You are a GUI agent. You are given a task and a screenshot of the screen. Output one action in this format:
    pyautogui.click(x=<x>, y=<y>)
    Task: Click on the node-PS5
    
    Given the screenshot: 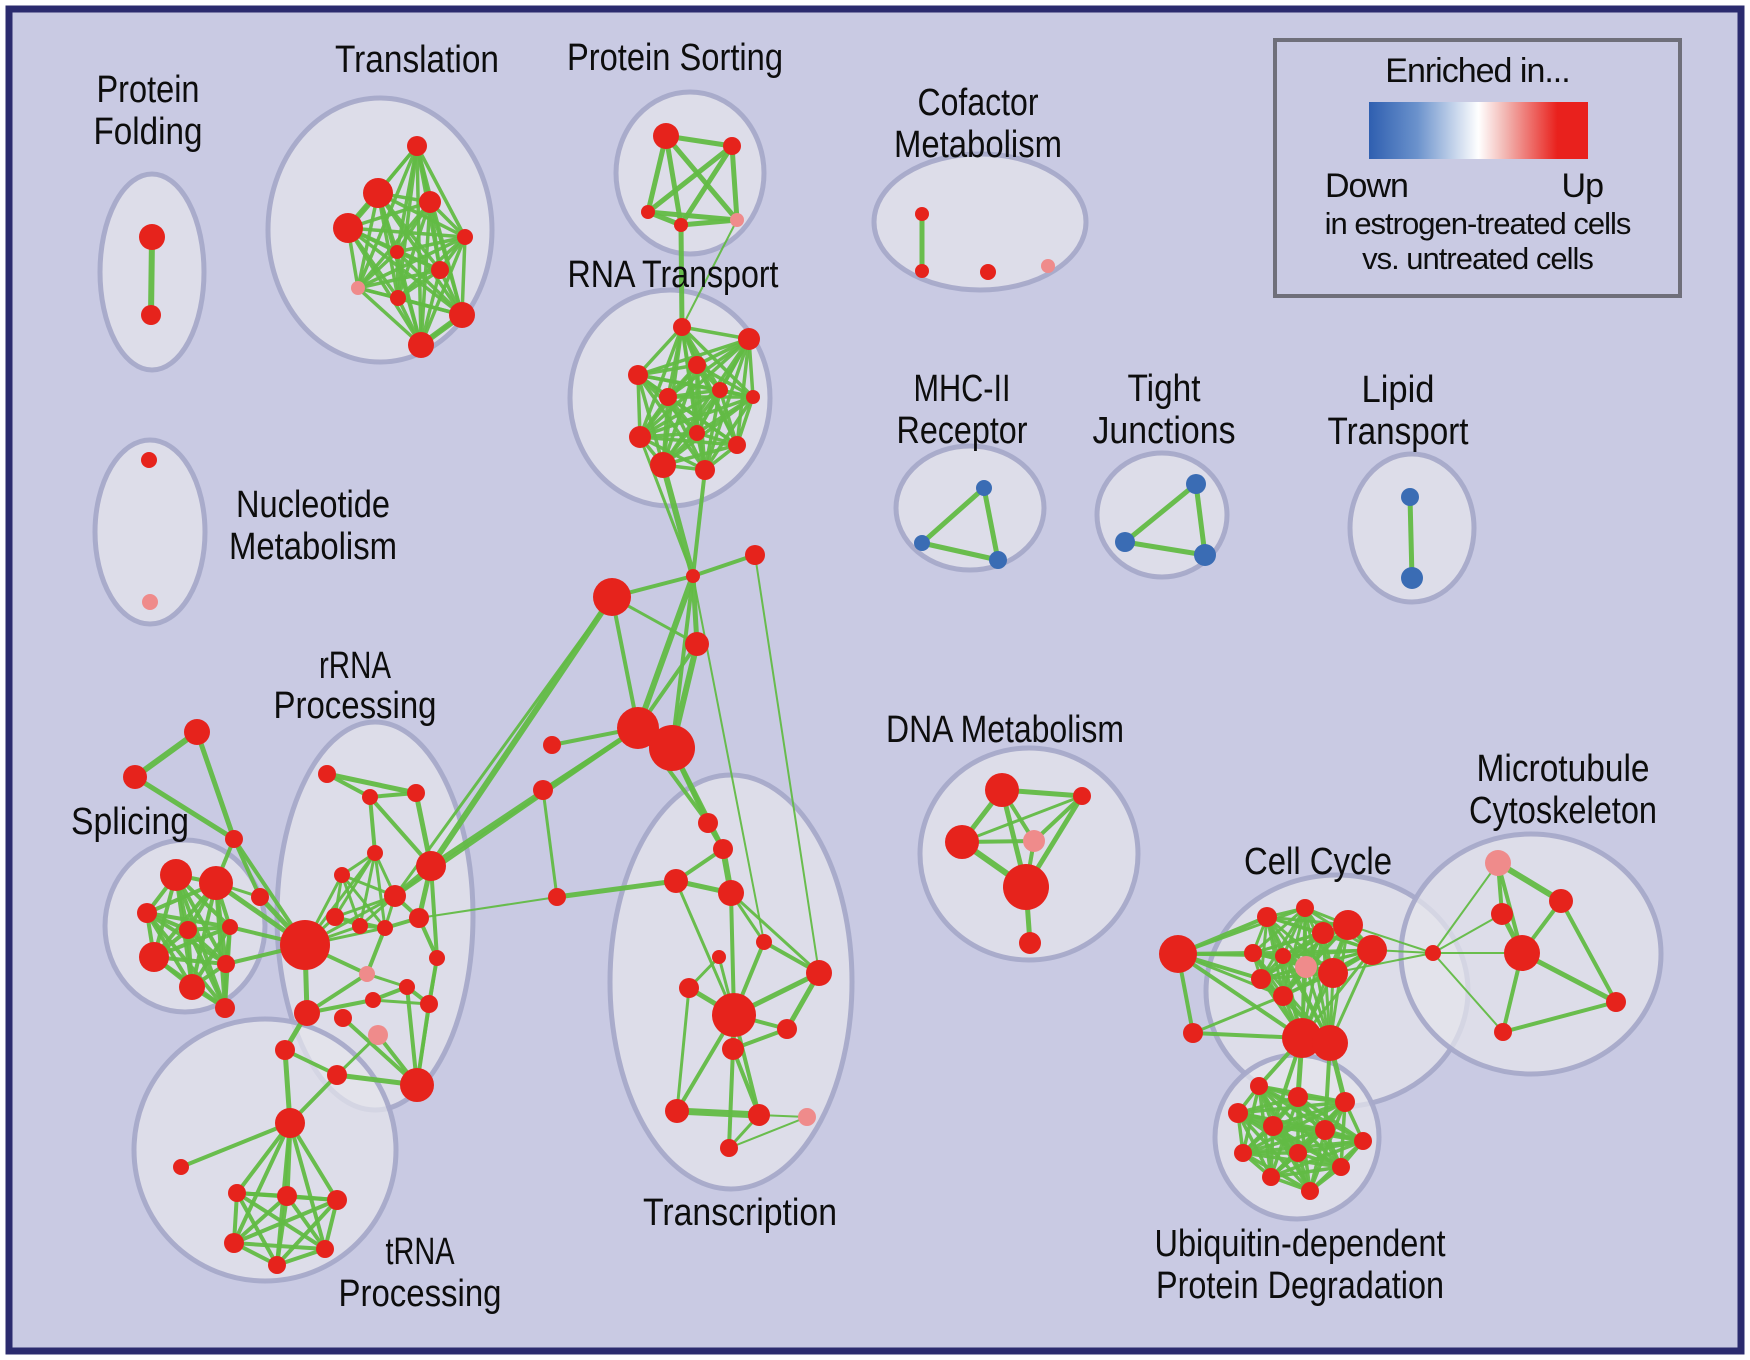 What is the action you would take?
    pyautogui.click(x=737, y=220)
    